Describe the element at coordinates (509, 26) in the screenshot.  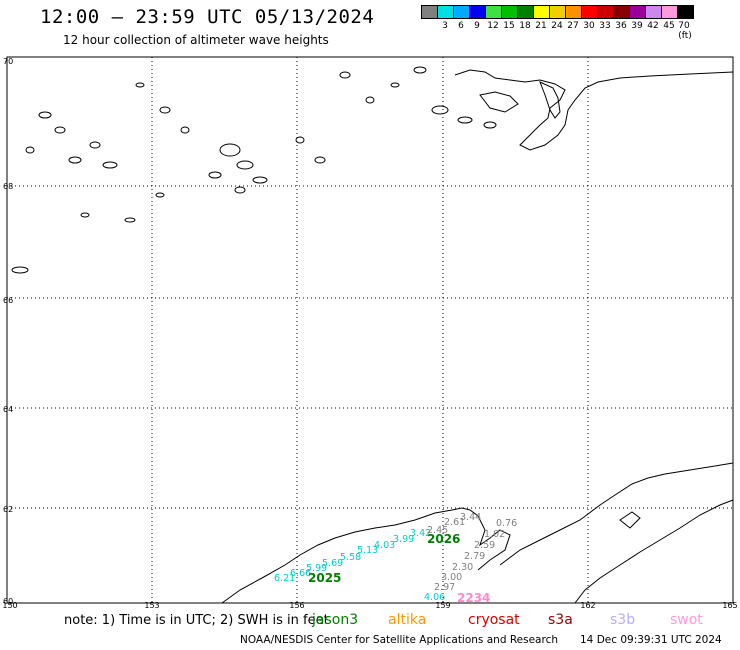
I see `legend-label: 15` at that location.